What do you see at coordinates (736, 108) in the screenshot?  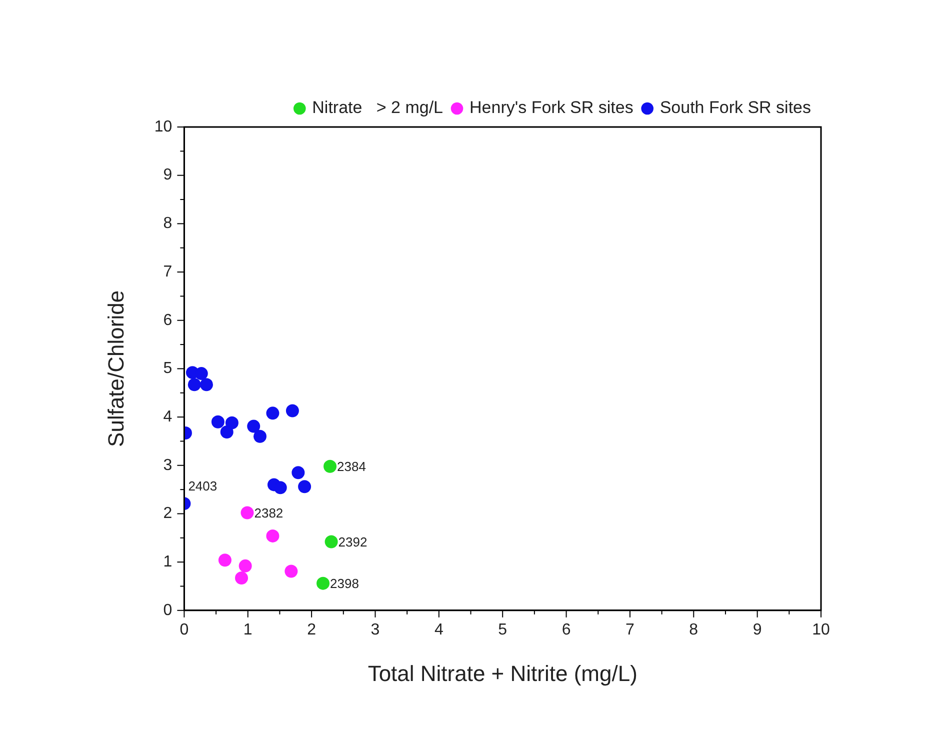 I see `legend-label: South Fork SR sites` at bounding box center [736, 108].